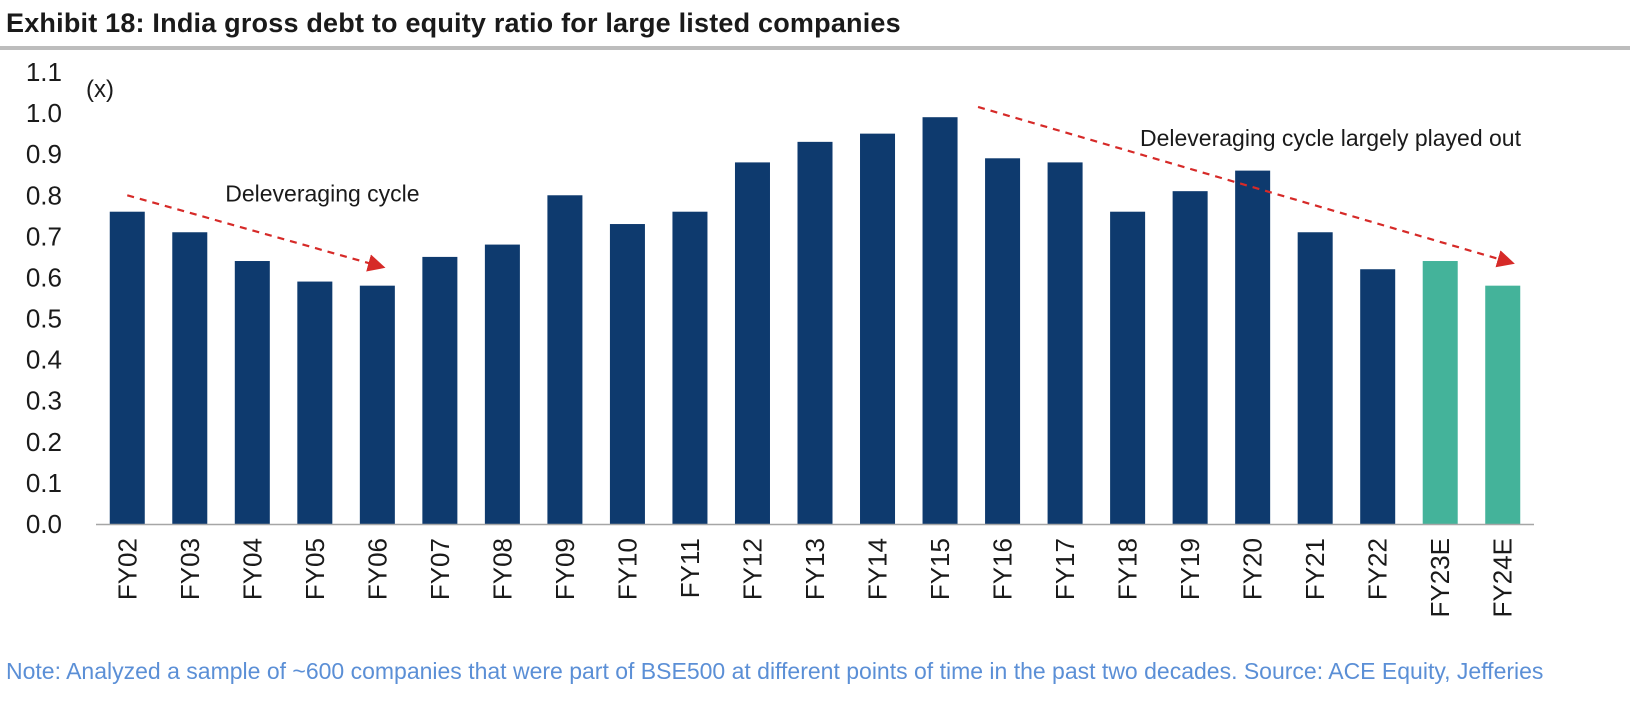 This screenshot has height=728, width=1630. What do you see at coordinates (940, 320) in the screenshot?
I see `bar-fy15` at bounding box center [940, 320].